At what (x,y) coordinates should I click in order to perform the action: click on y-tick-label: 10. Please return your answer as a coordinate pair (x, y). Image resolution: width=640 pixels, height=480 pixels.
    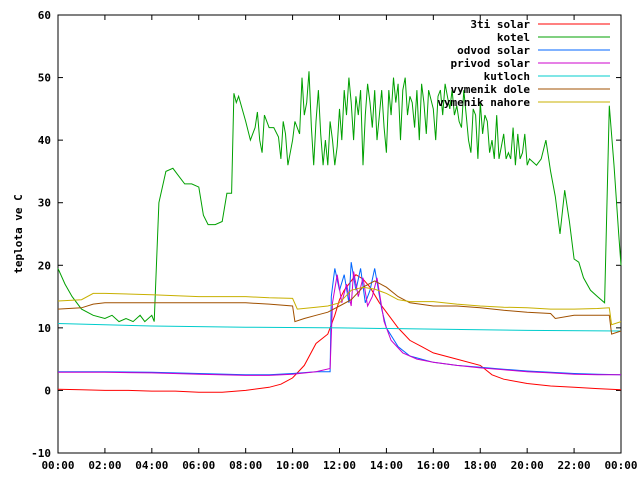
    Looking at the image, I should click on (44, 328).